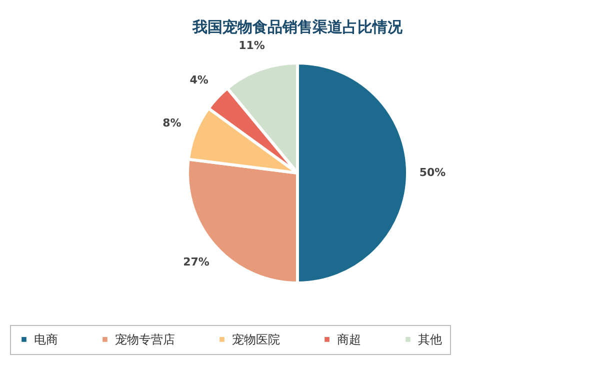 The height and width of the screenshot is (370, 595). Describe the element at coordinates (430, 339) in the screenshot. I see `legend-label: 其他` at that location.